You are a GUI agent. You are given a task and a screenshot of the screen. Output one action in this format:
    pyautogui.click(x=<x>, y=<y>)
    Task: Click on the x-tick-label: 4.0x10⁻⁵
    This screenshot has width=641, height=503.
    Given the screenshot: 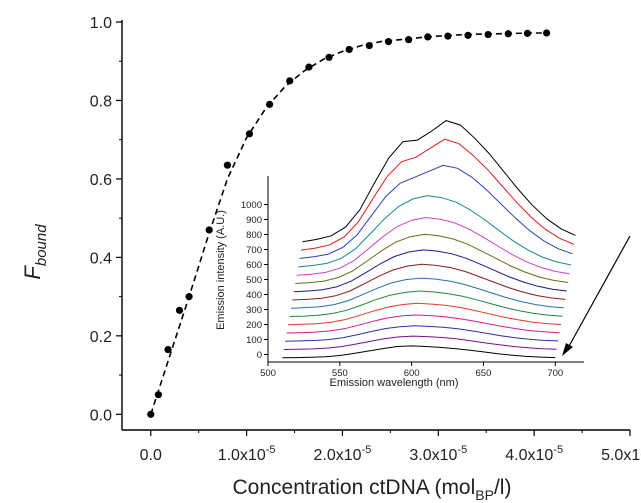 What is the action you would take?
    pyautogui.click(x=534, y=454)
    